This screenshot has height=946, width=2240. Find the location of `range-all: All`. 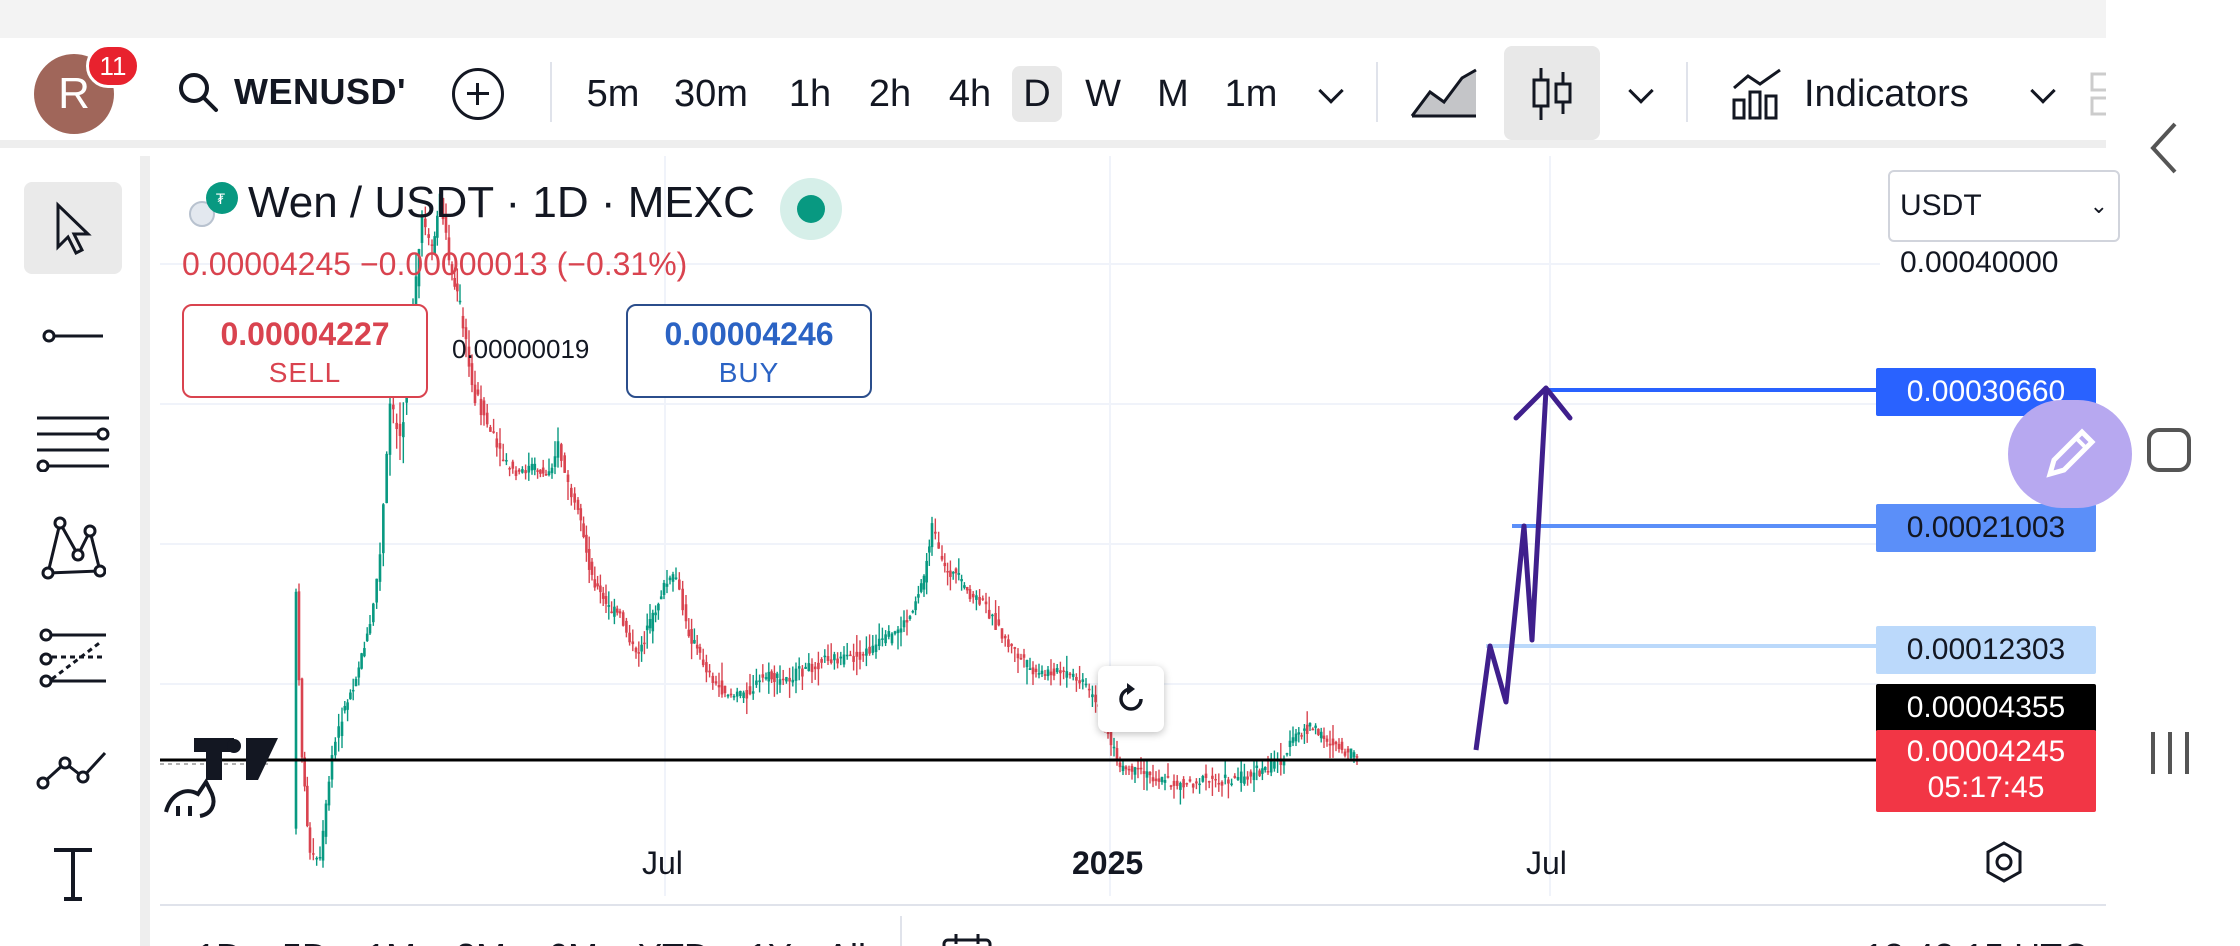

range-all: All is located at coordinates (846, 941).